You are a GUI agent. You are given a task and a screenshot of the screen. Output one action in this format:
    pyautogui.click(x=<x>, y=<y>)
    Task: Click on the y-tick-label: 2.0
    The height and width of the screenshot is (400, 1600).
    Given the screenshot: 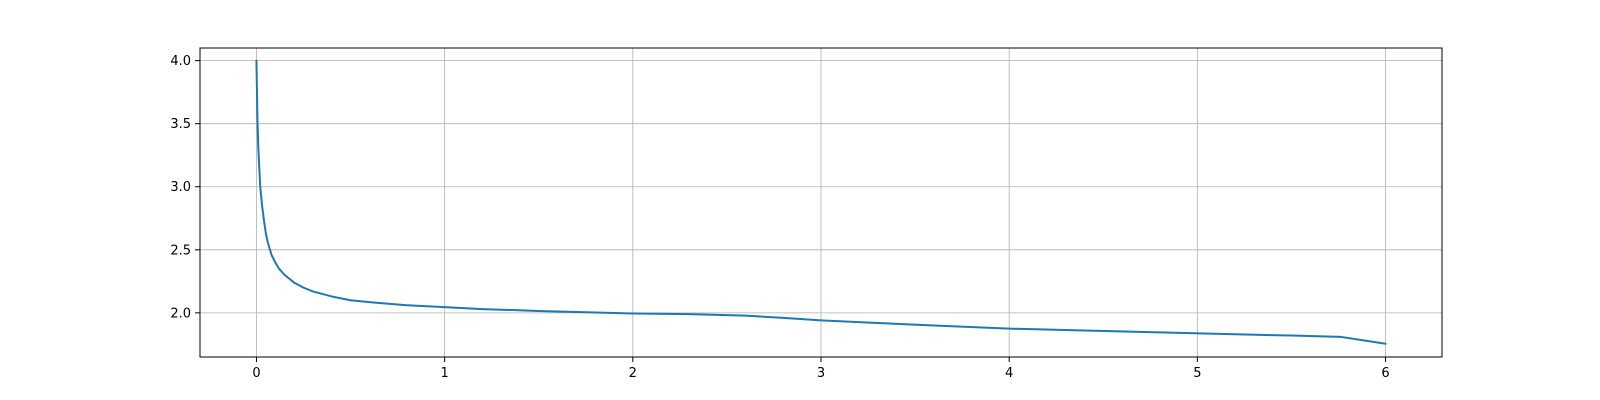 What is the action you would take?
    pyautogui.click(x=180, y=313)
    